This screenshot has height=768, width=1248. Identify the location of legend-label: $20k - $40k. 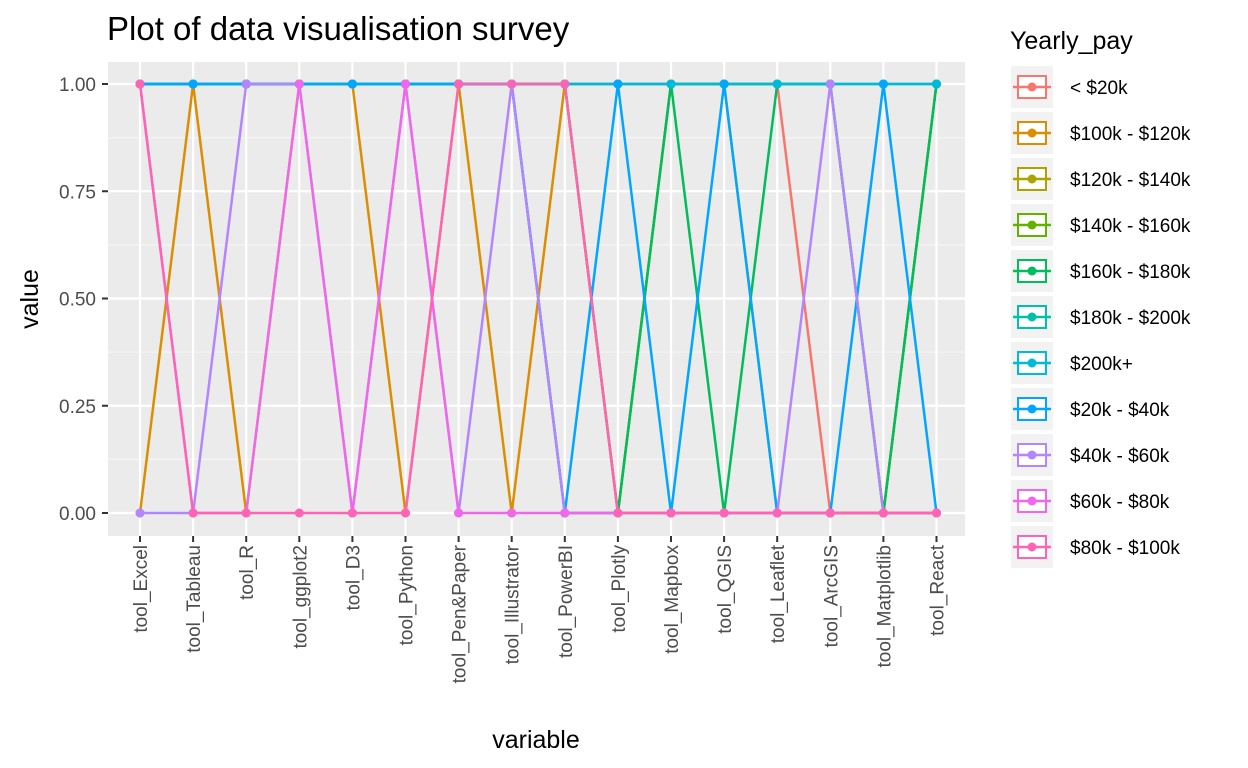
(1120, 410).